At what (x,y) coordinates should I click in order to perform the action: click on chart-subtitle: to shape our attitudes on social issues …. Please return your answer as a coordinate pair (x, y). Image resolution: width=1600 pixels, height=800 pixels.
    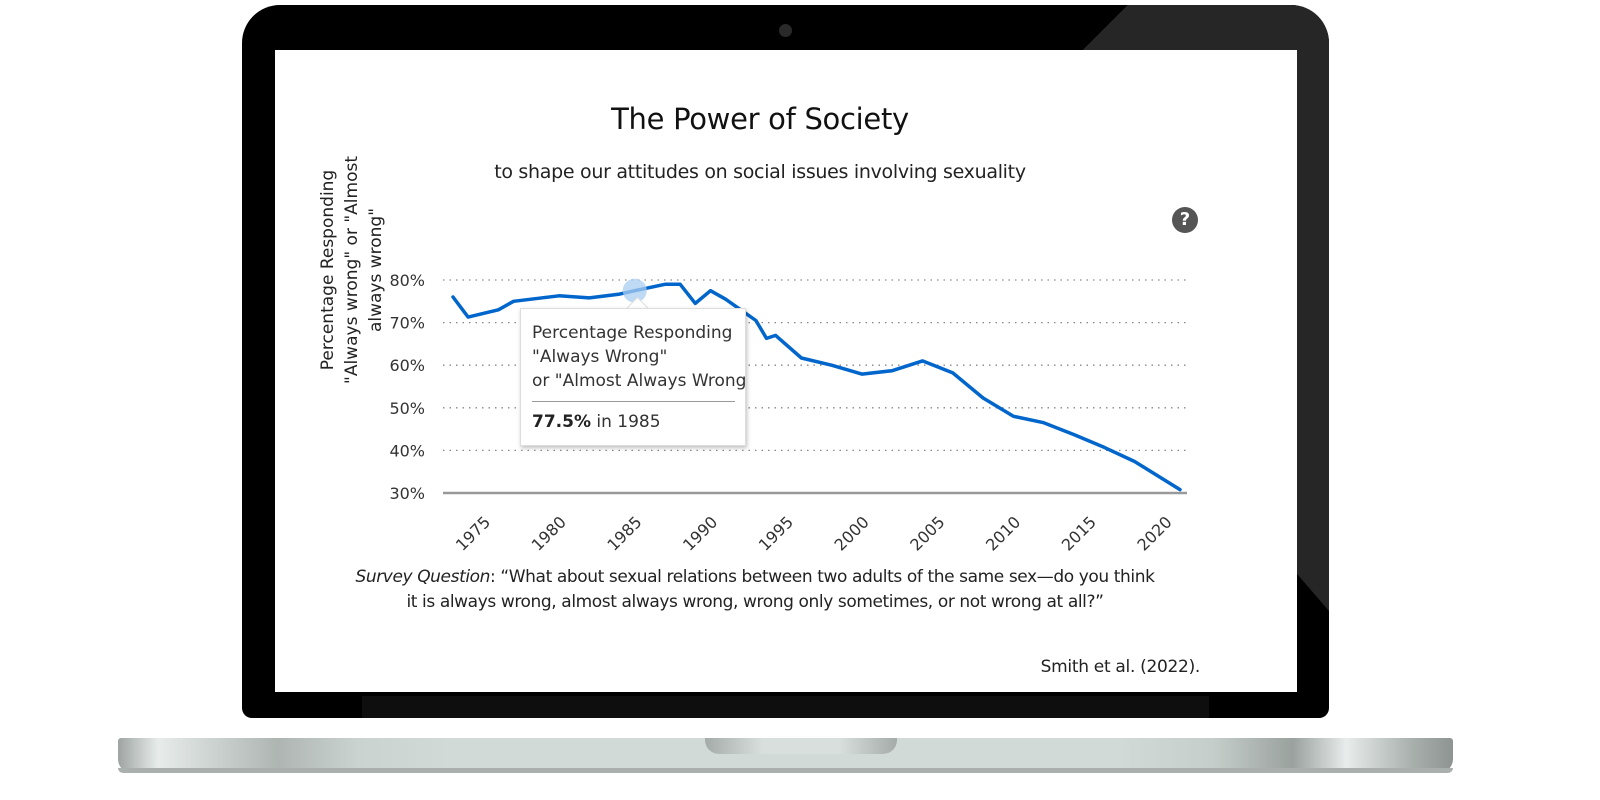
    Looking at the image, I should click on (760, 172).